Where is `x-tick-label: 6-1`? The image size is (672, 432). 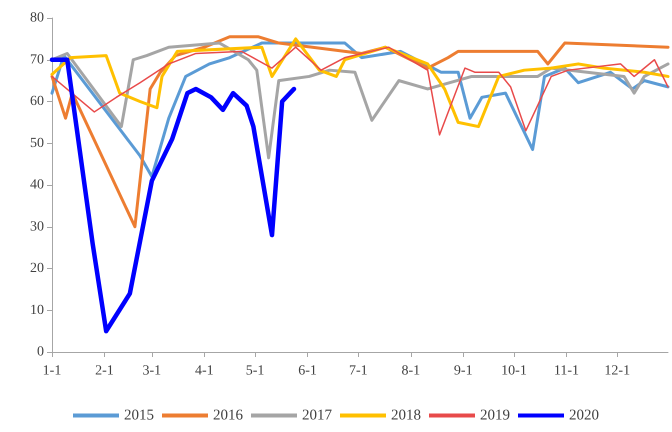 x-tick-label: 6-1 is located at coordinates (307, 371).